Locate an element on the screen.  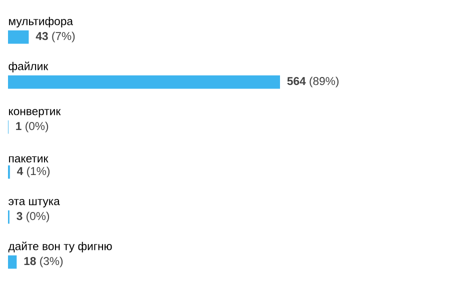
y-tick-label: пакетик is located at coordinates (28, 159).